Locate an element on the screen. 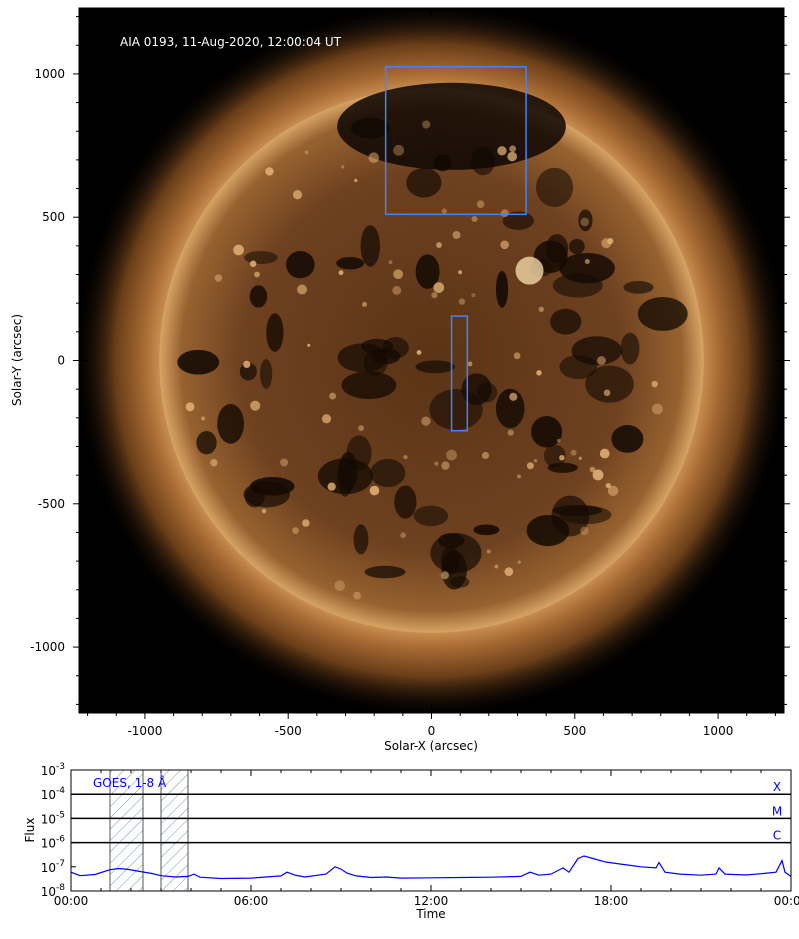 The height and width of the screenshot is (939, 799). y-axis-title: Solar-Y (arcsec) is located at coordinates (17, 360).